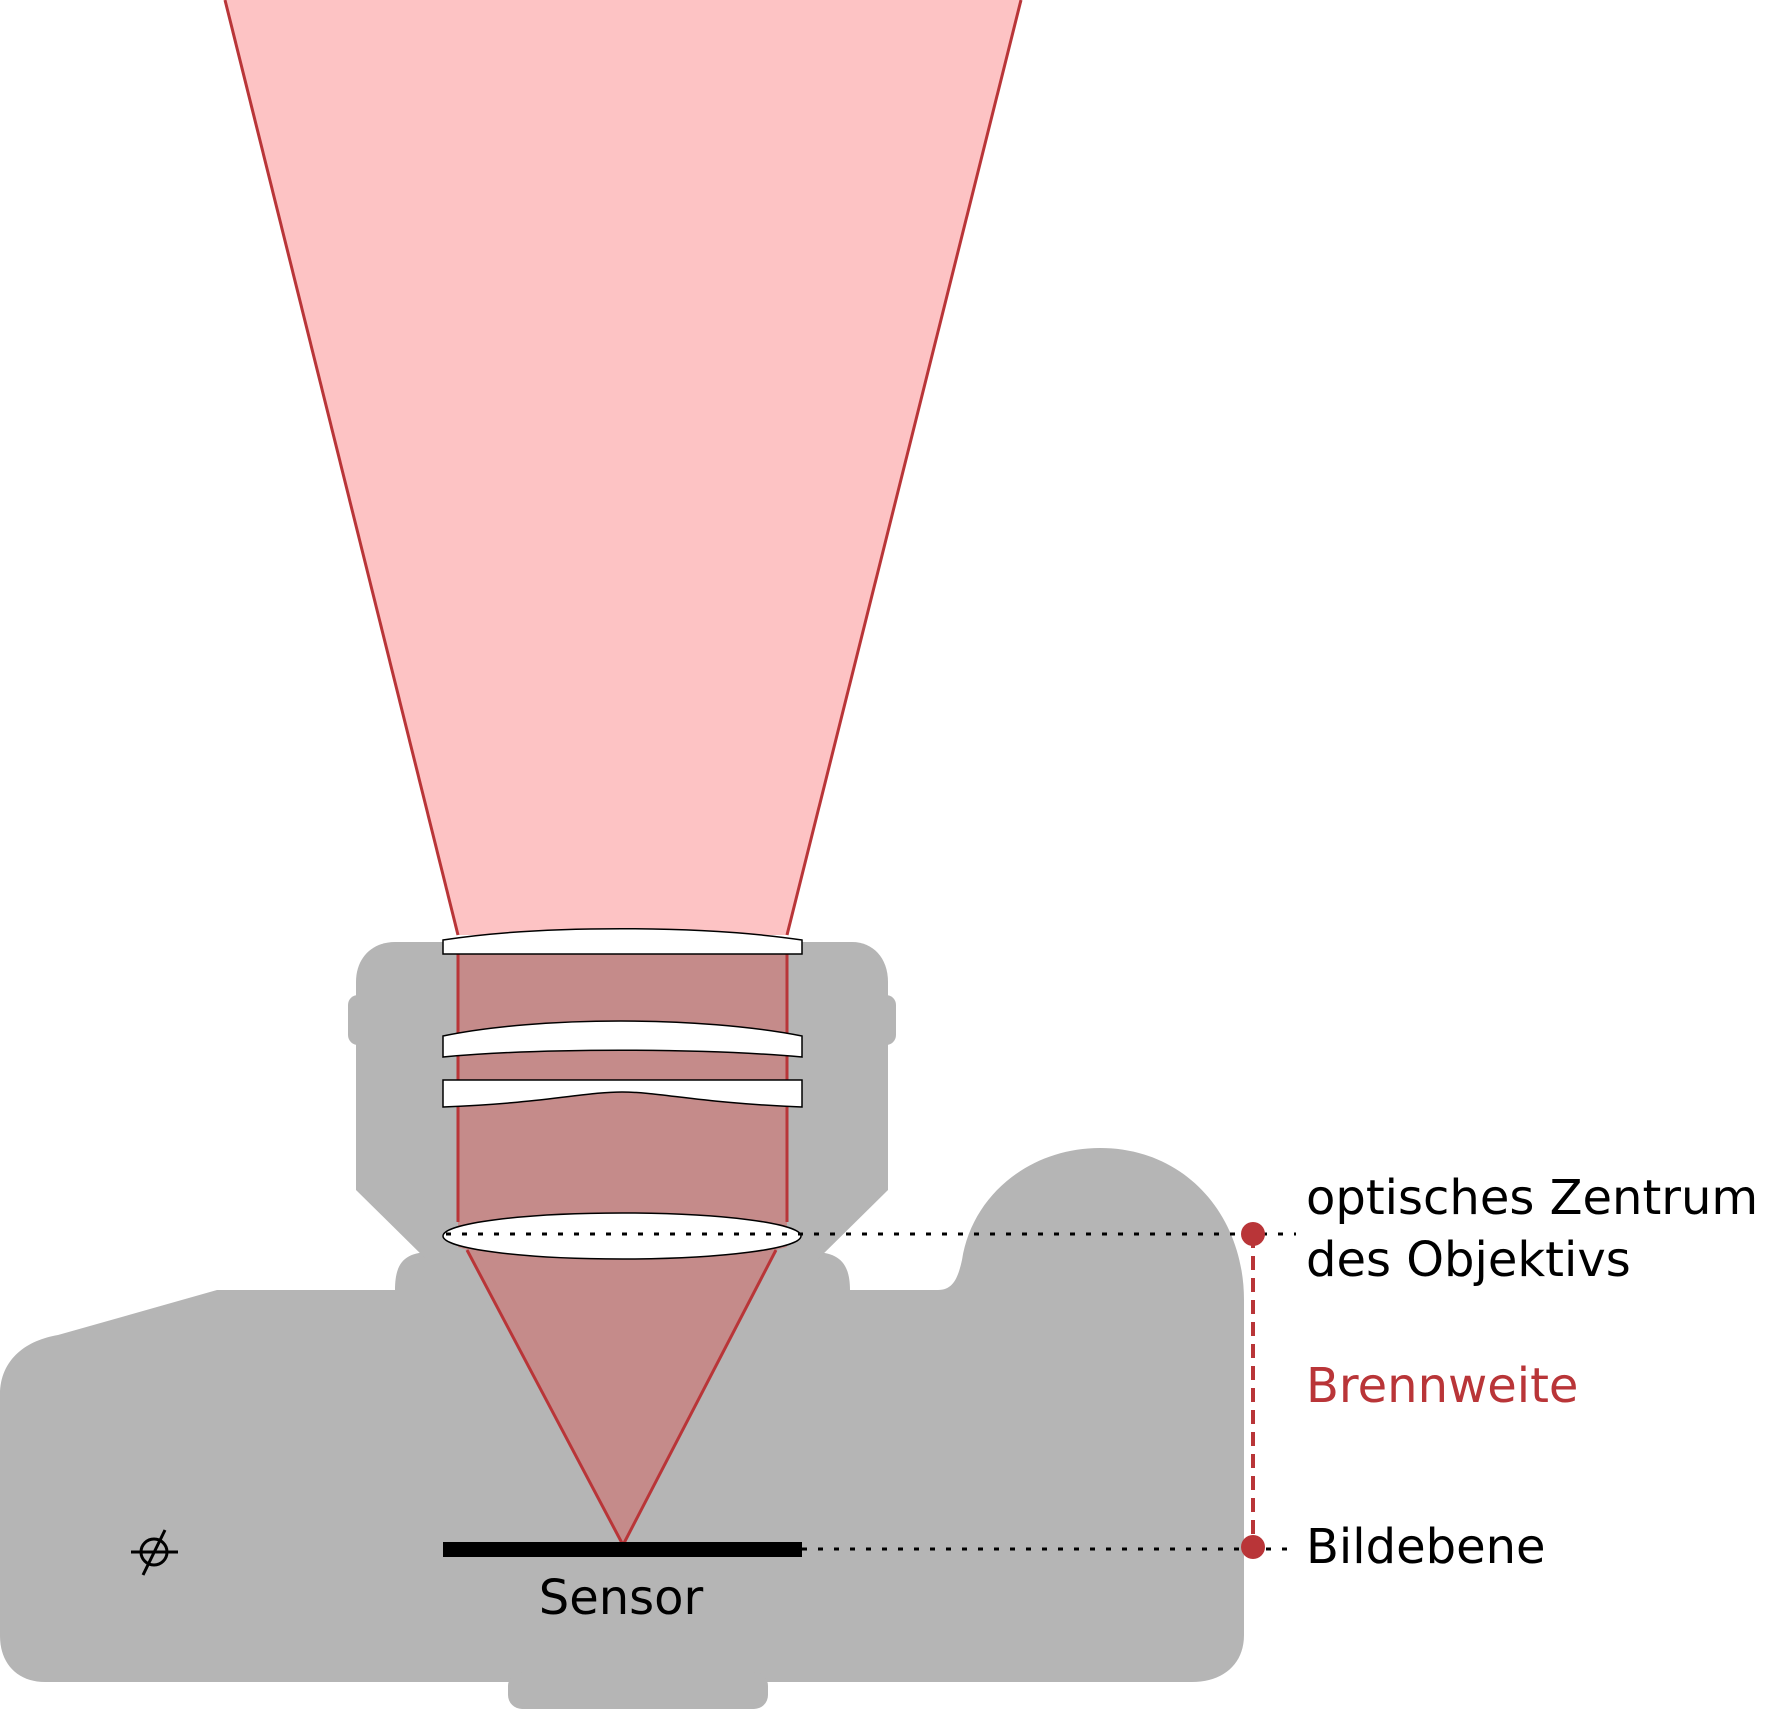 The height and width of the screenshot is (1709, 1776). Describe the element at coordinates (621, 1598) in the screenshot. I see `sensor-label: Sensor` at that location.